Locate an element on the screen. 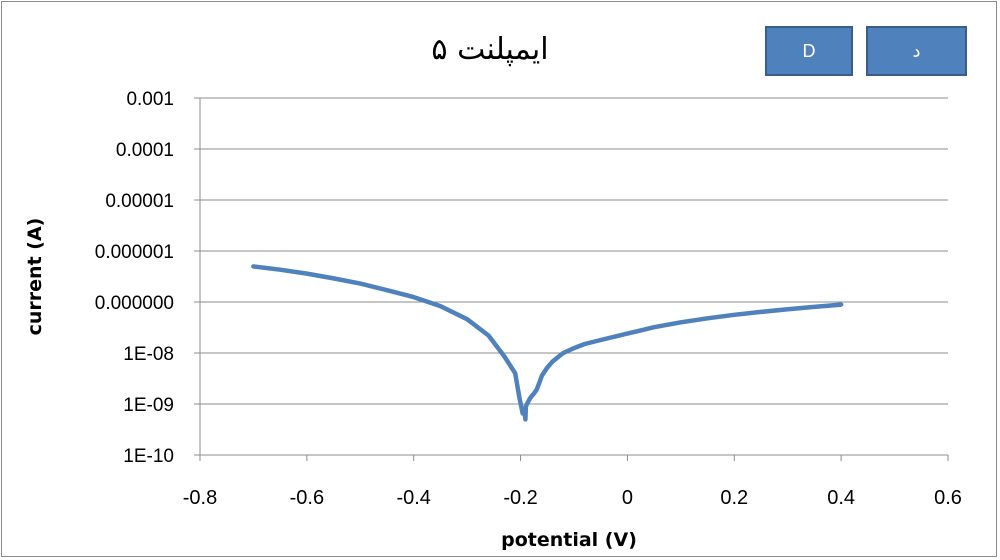 This screenshot has height=560, width=1000. y-tick-label: 0.00001 is located at coordinates (139, 201).